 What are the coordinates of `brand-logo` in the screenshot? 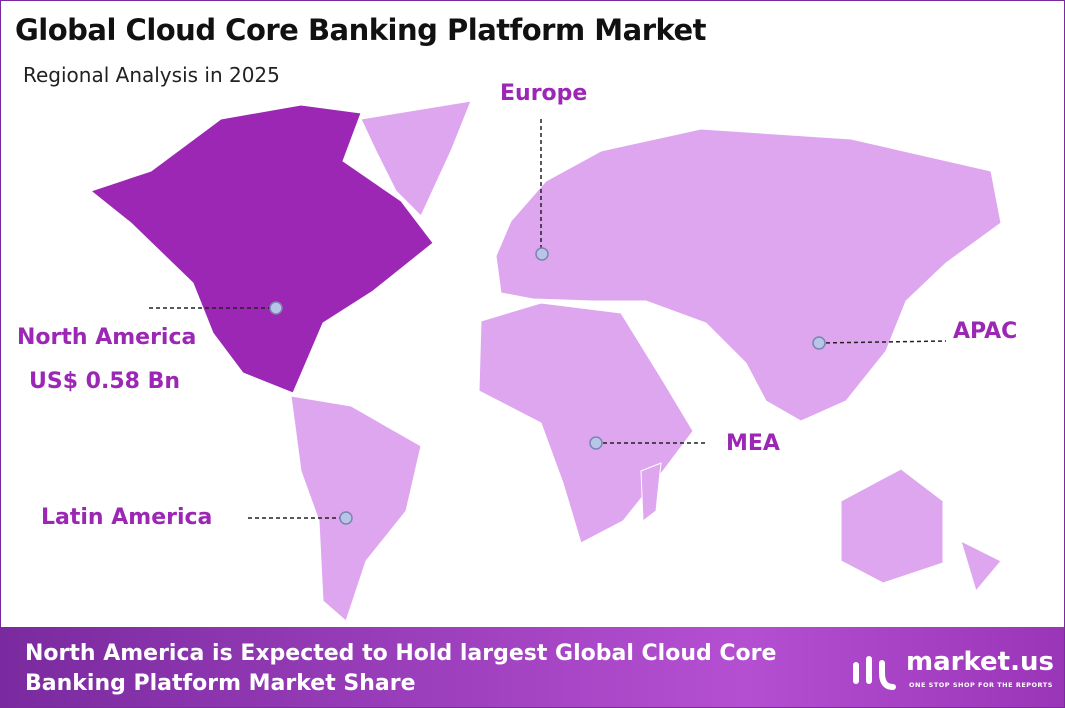 It's located at (874, 673).